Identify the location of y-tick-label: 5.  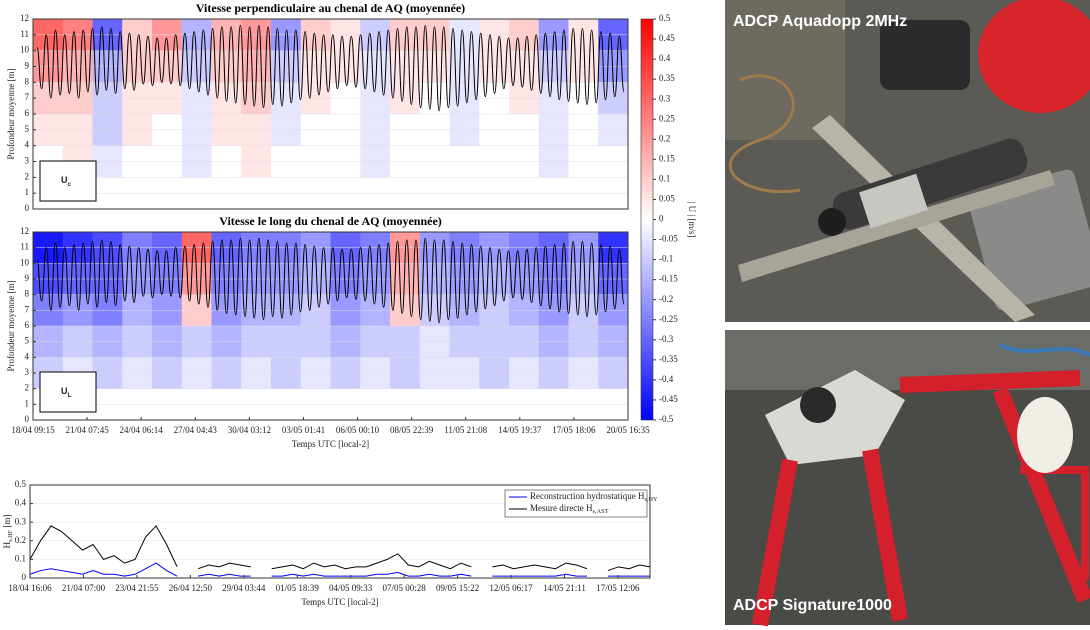
(27, 341).